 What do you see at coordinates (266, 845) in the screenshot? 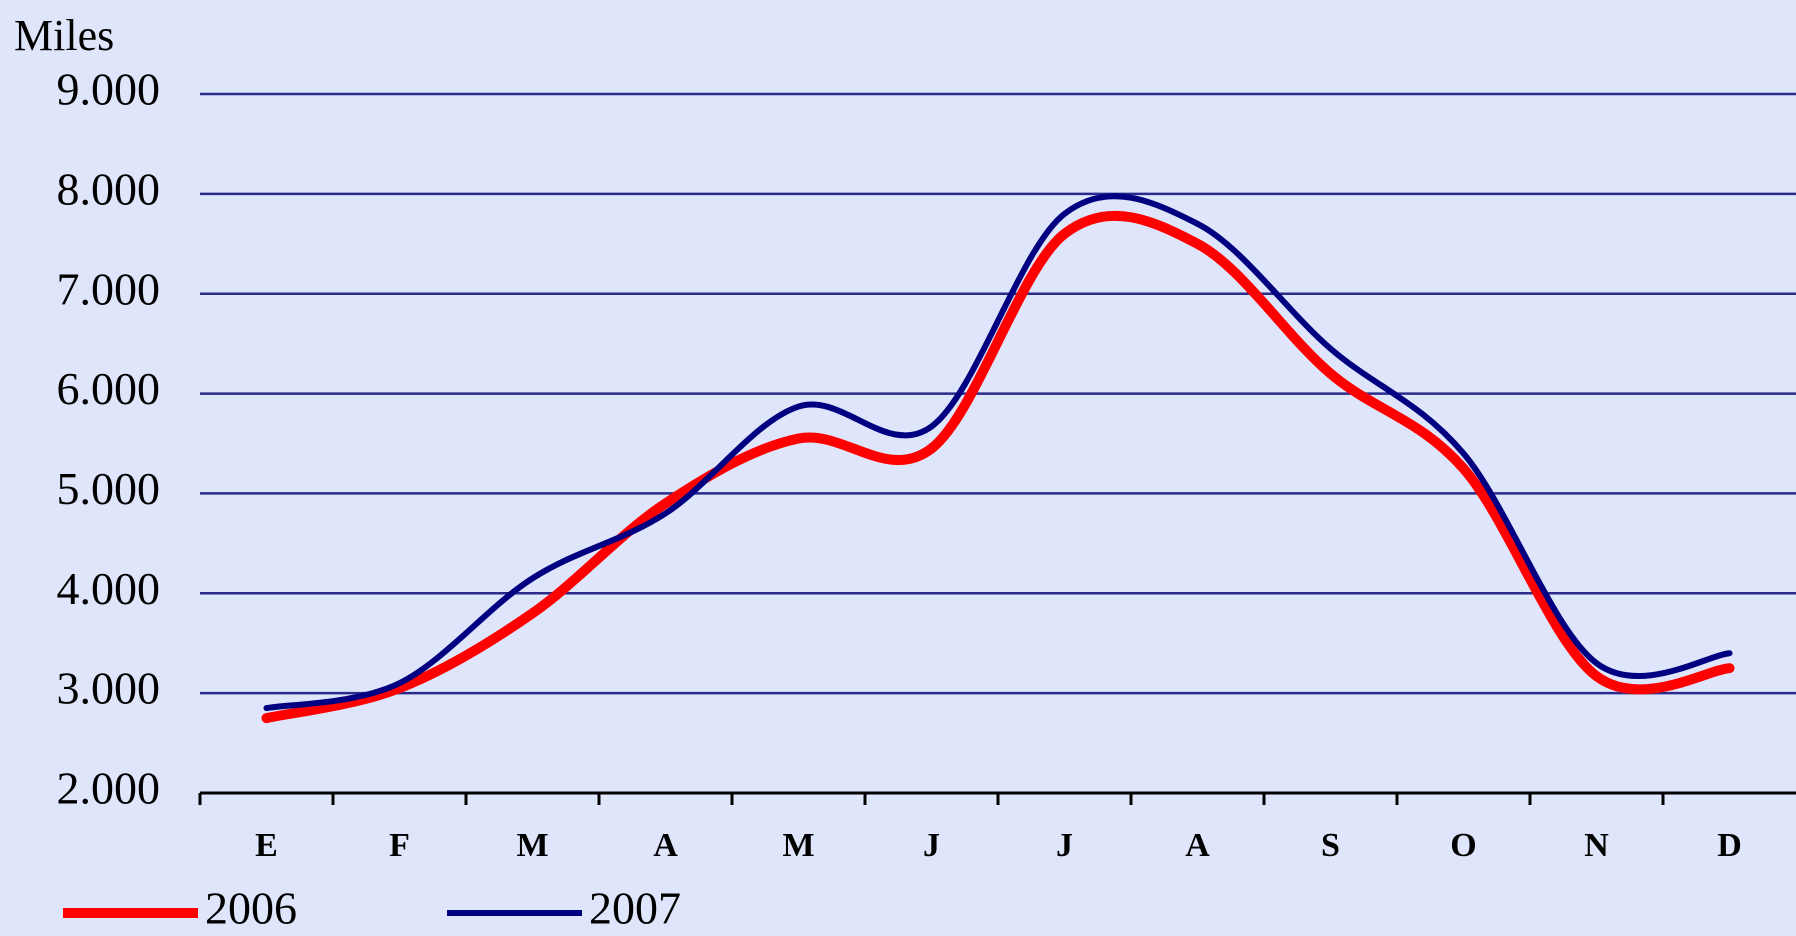
I see `x-tick-label: E` at bounding box center [266, 845].